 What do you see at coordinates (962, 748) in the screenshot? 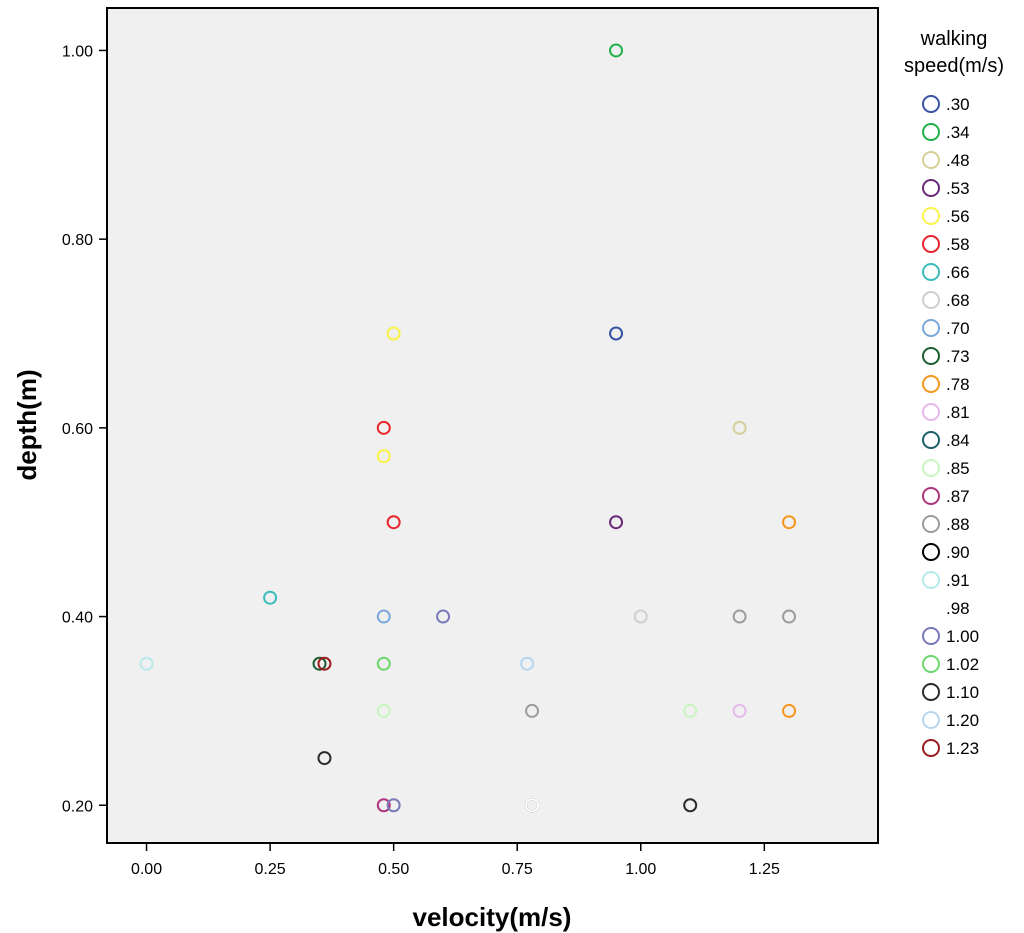
I see `legend-label: 1.23` at bounding box center [962, 748].